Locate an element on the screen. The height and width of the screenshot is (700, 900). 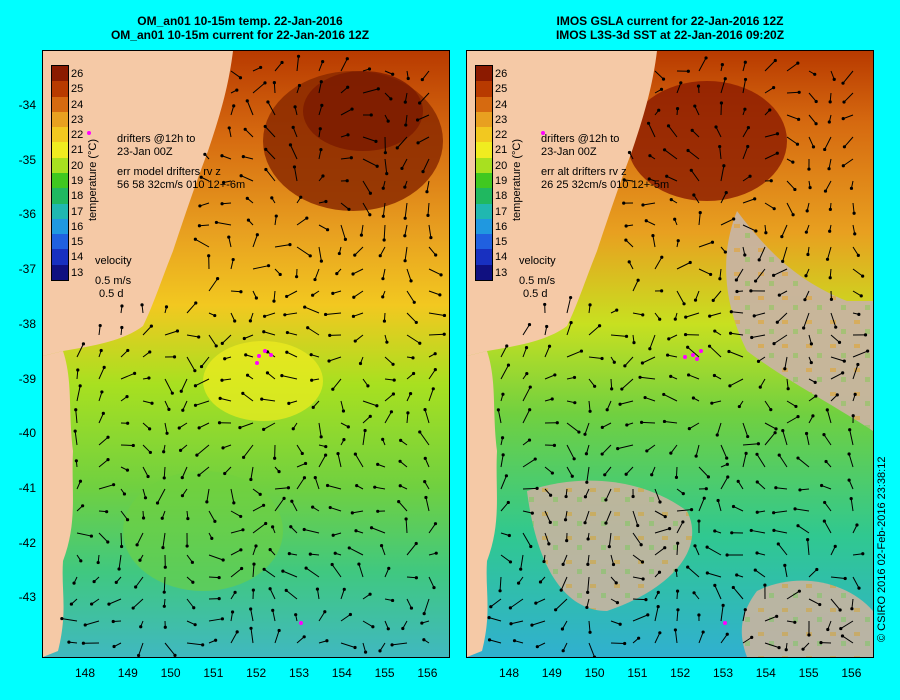
colorbar-label: 24 is located at coordinates (77, 104).